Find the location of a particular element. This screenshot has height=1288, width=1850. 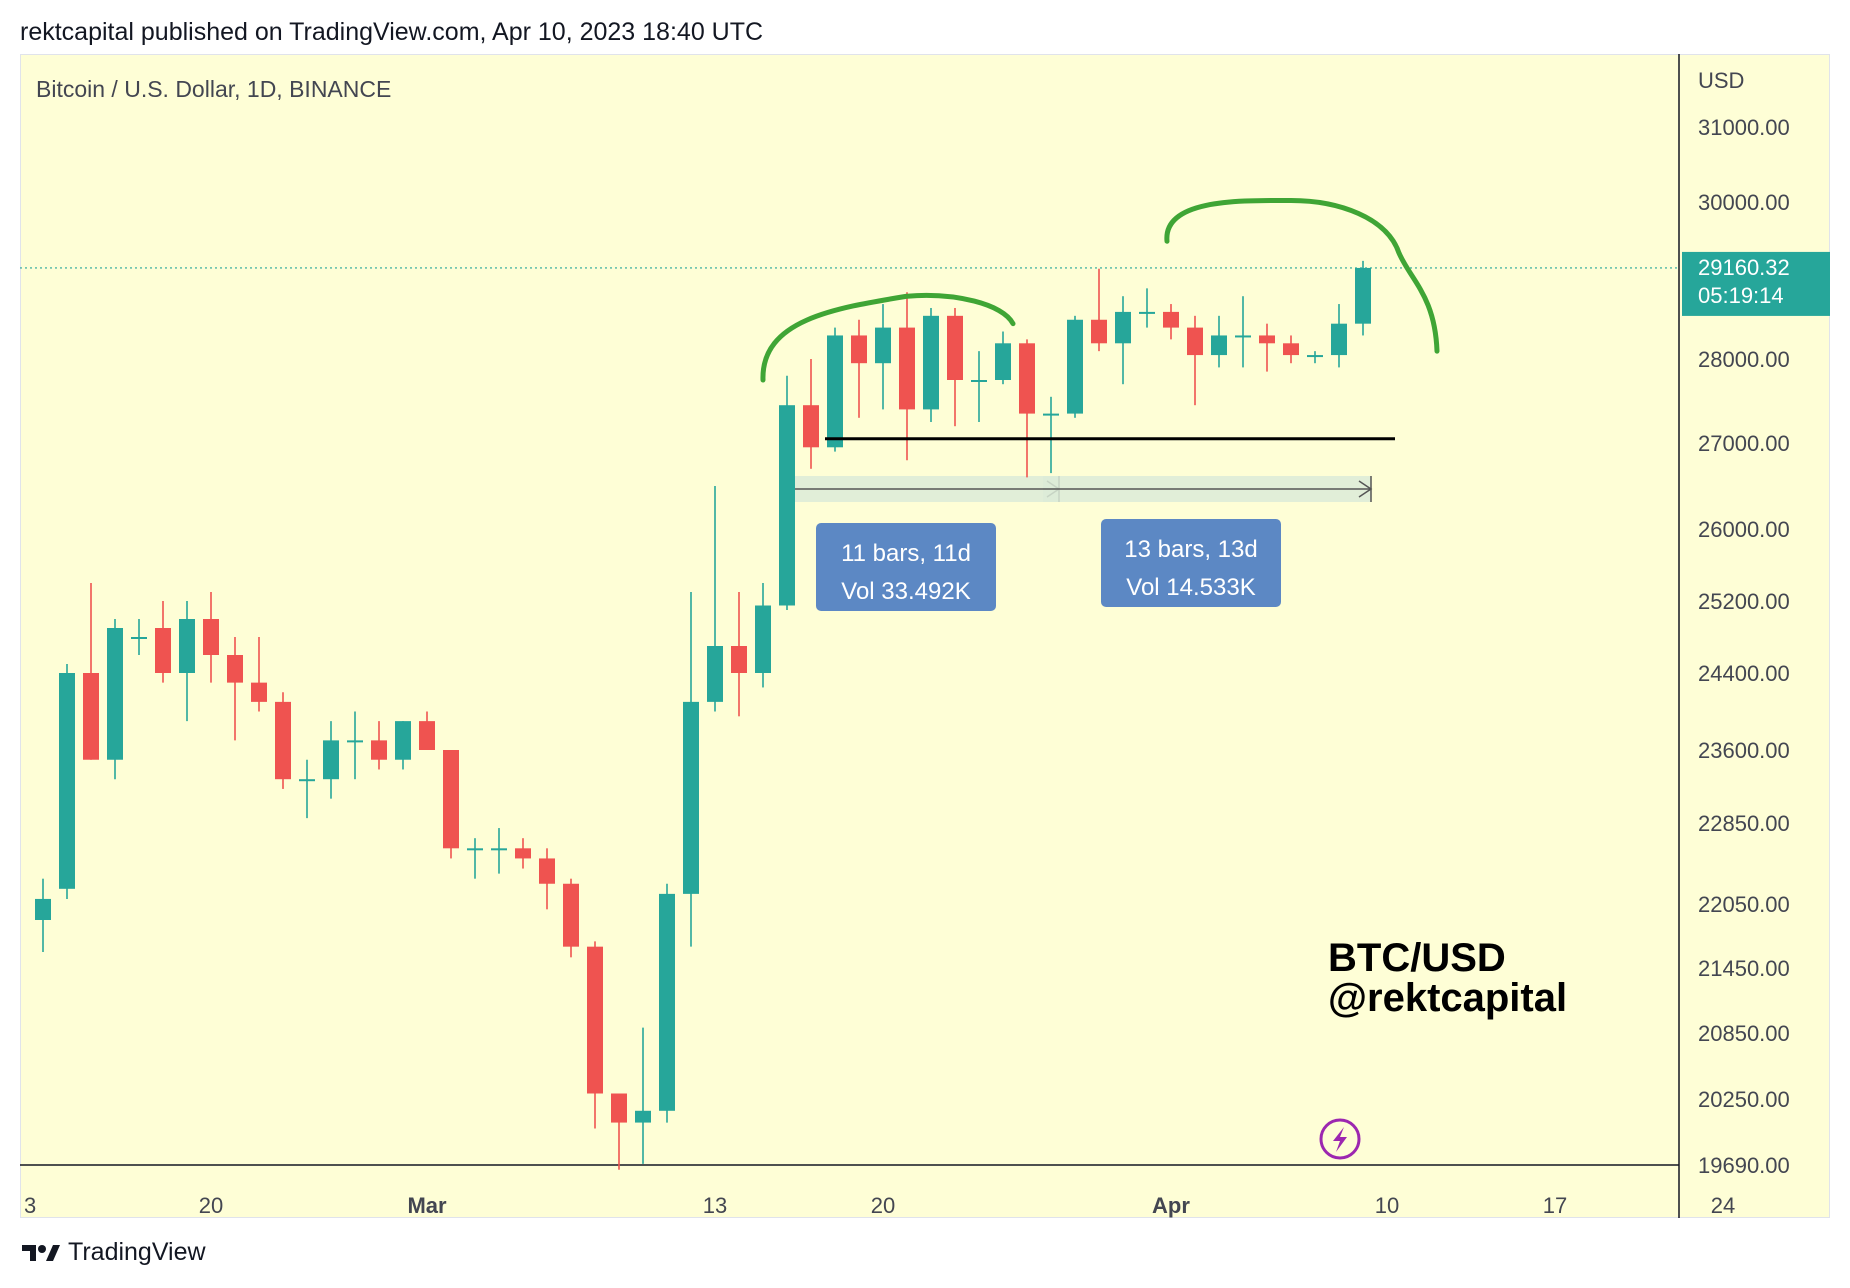

footer-brand: TradingView is located at coordinates (113, 1252).